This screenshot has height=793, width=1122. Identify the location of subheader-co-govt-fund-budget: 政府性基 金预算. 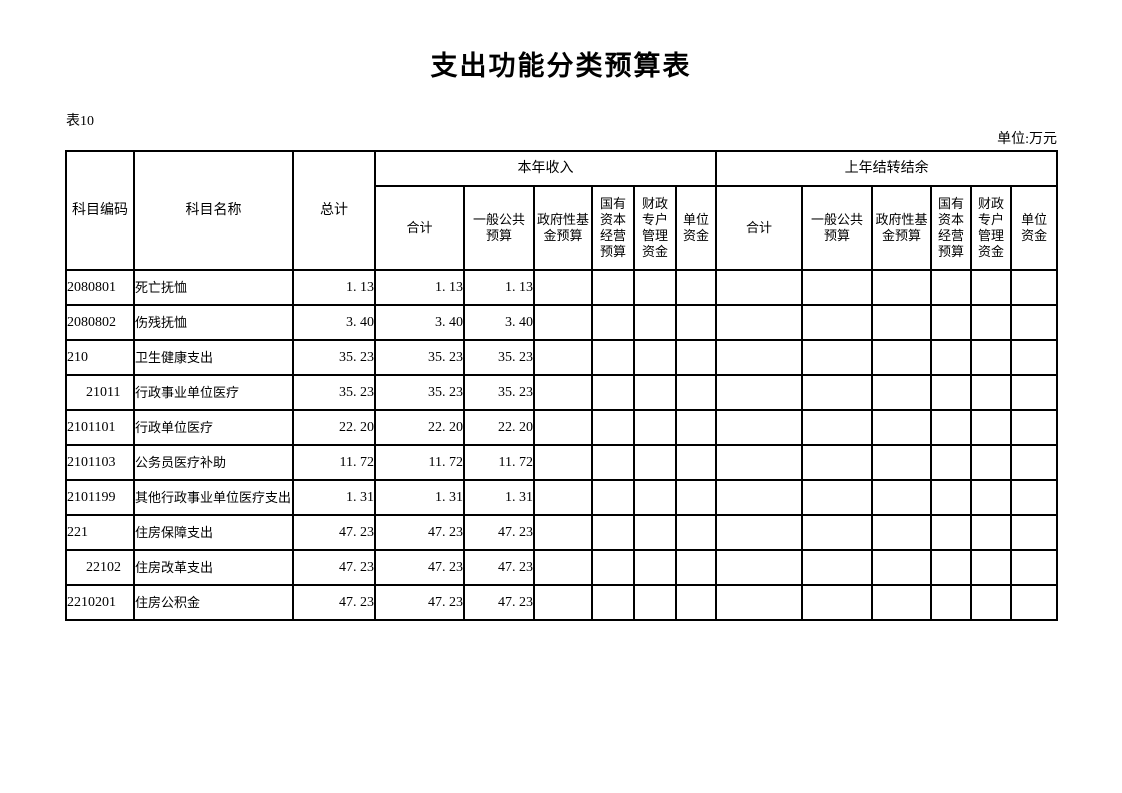
(902, 228).